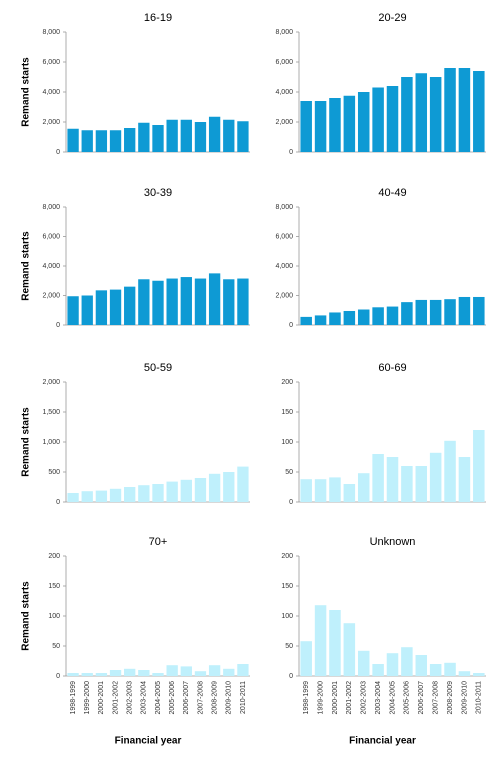 This screenshot has height=761, width=500. What do you see at coordinates (421, 698) in the screenshot?
I see `x-tick-label: 2006-2007` at bounding box center [421, 698].